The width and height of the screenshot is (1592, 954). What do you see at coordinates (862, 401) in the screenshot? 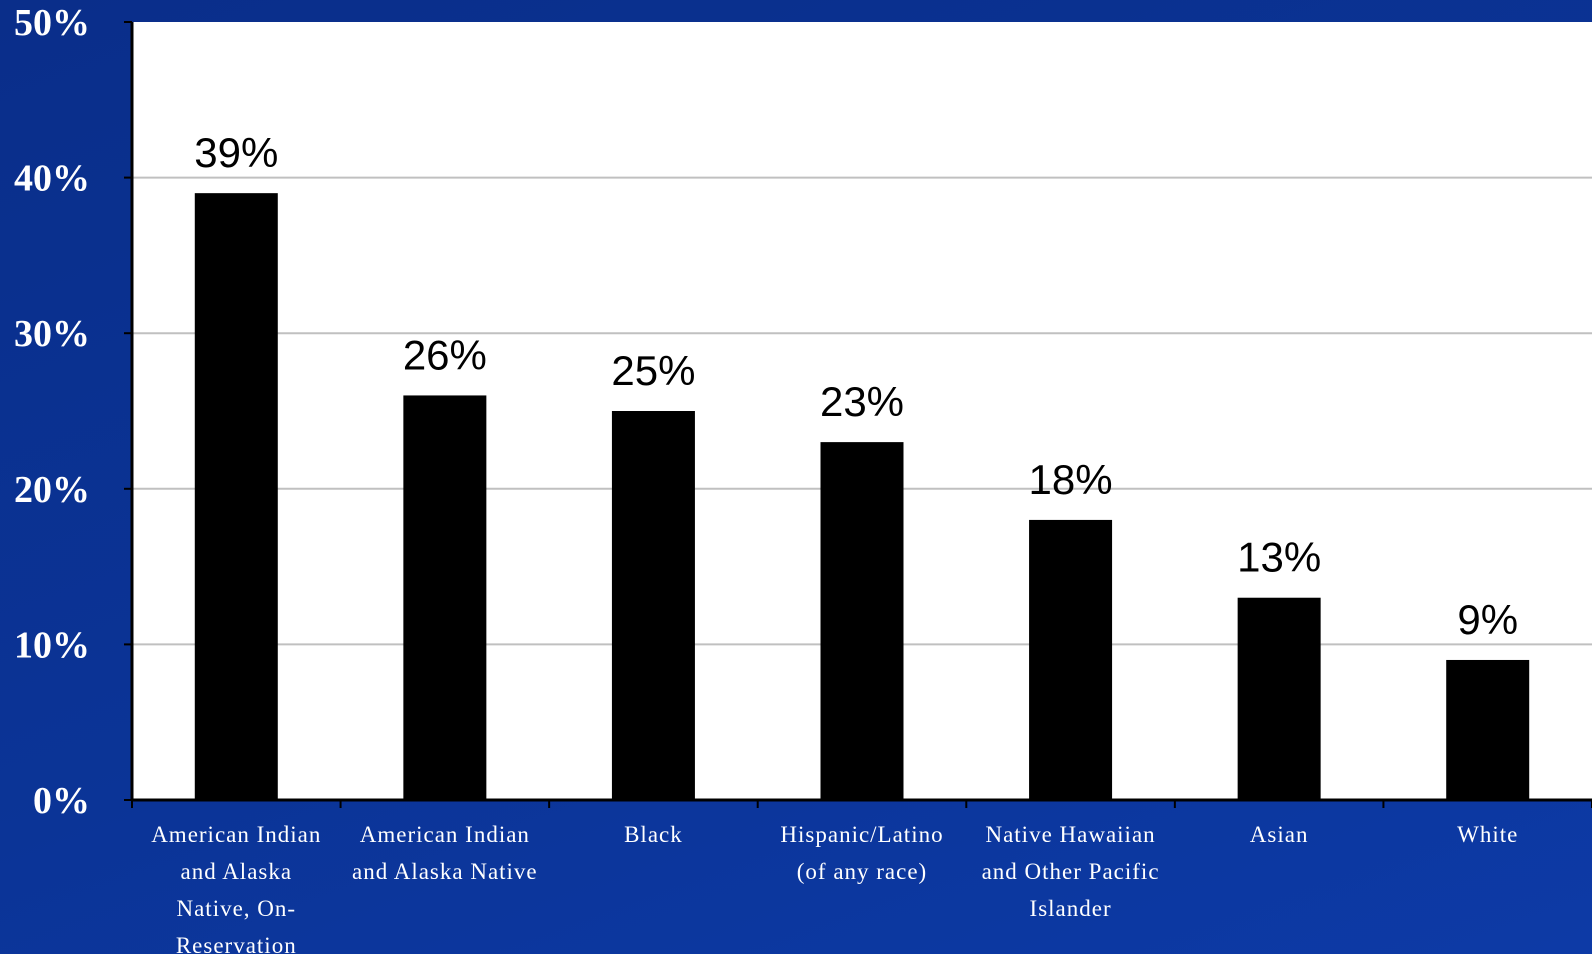
I see `data-label: 23%` at bounding box center [862, 401].